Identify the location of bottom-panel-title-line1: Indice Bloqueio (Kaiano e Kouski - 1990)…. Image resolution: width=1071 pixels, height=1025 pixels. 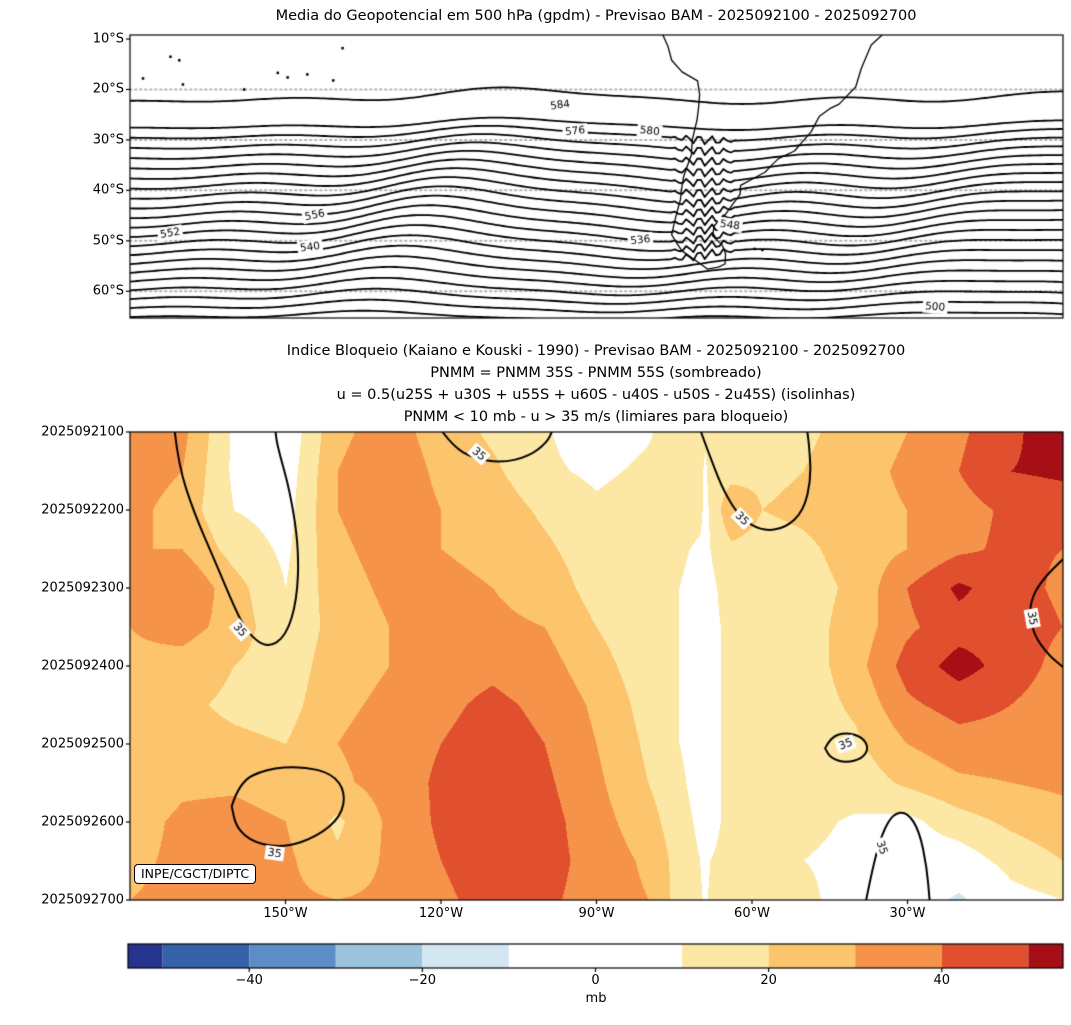
(596, 351).